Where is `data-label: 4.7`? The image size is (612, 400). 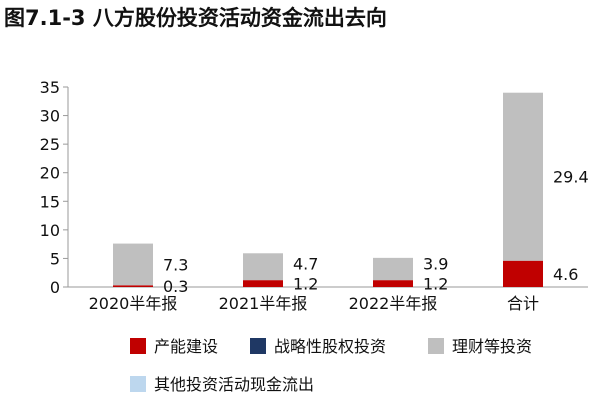 data-label: 4.7 is located at coordinates (305, 264).